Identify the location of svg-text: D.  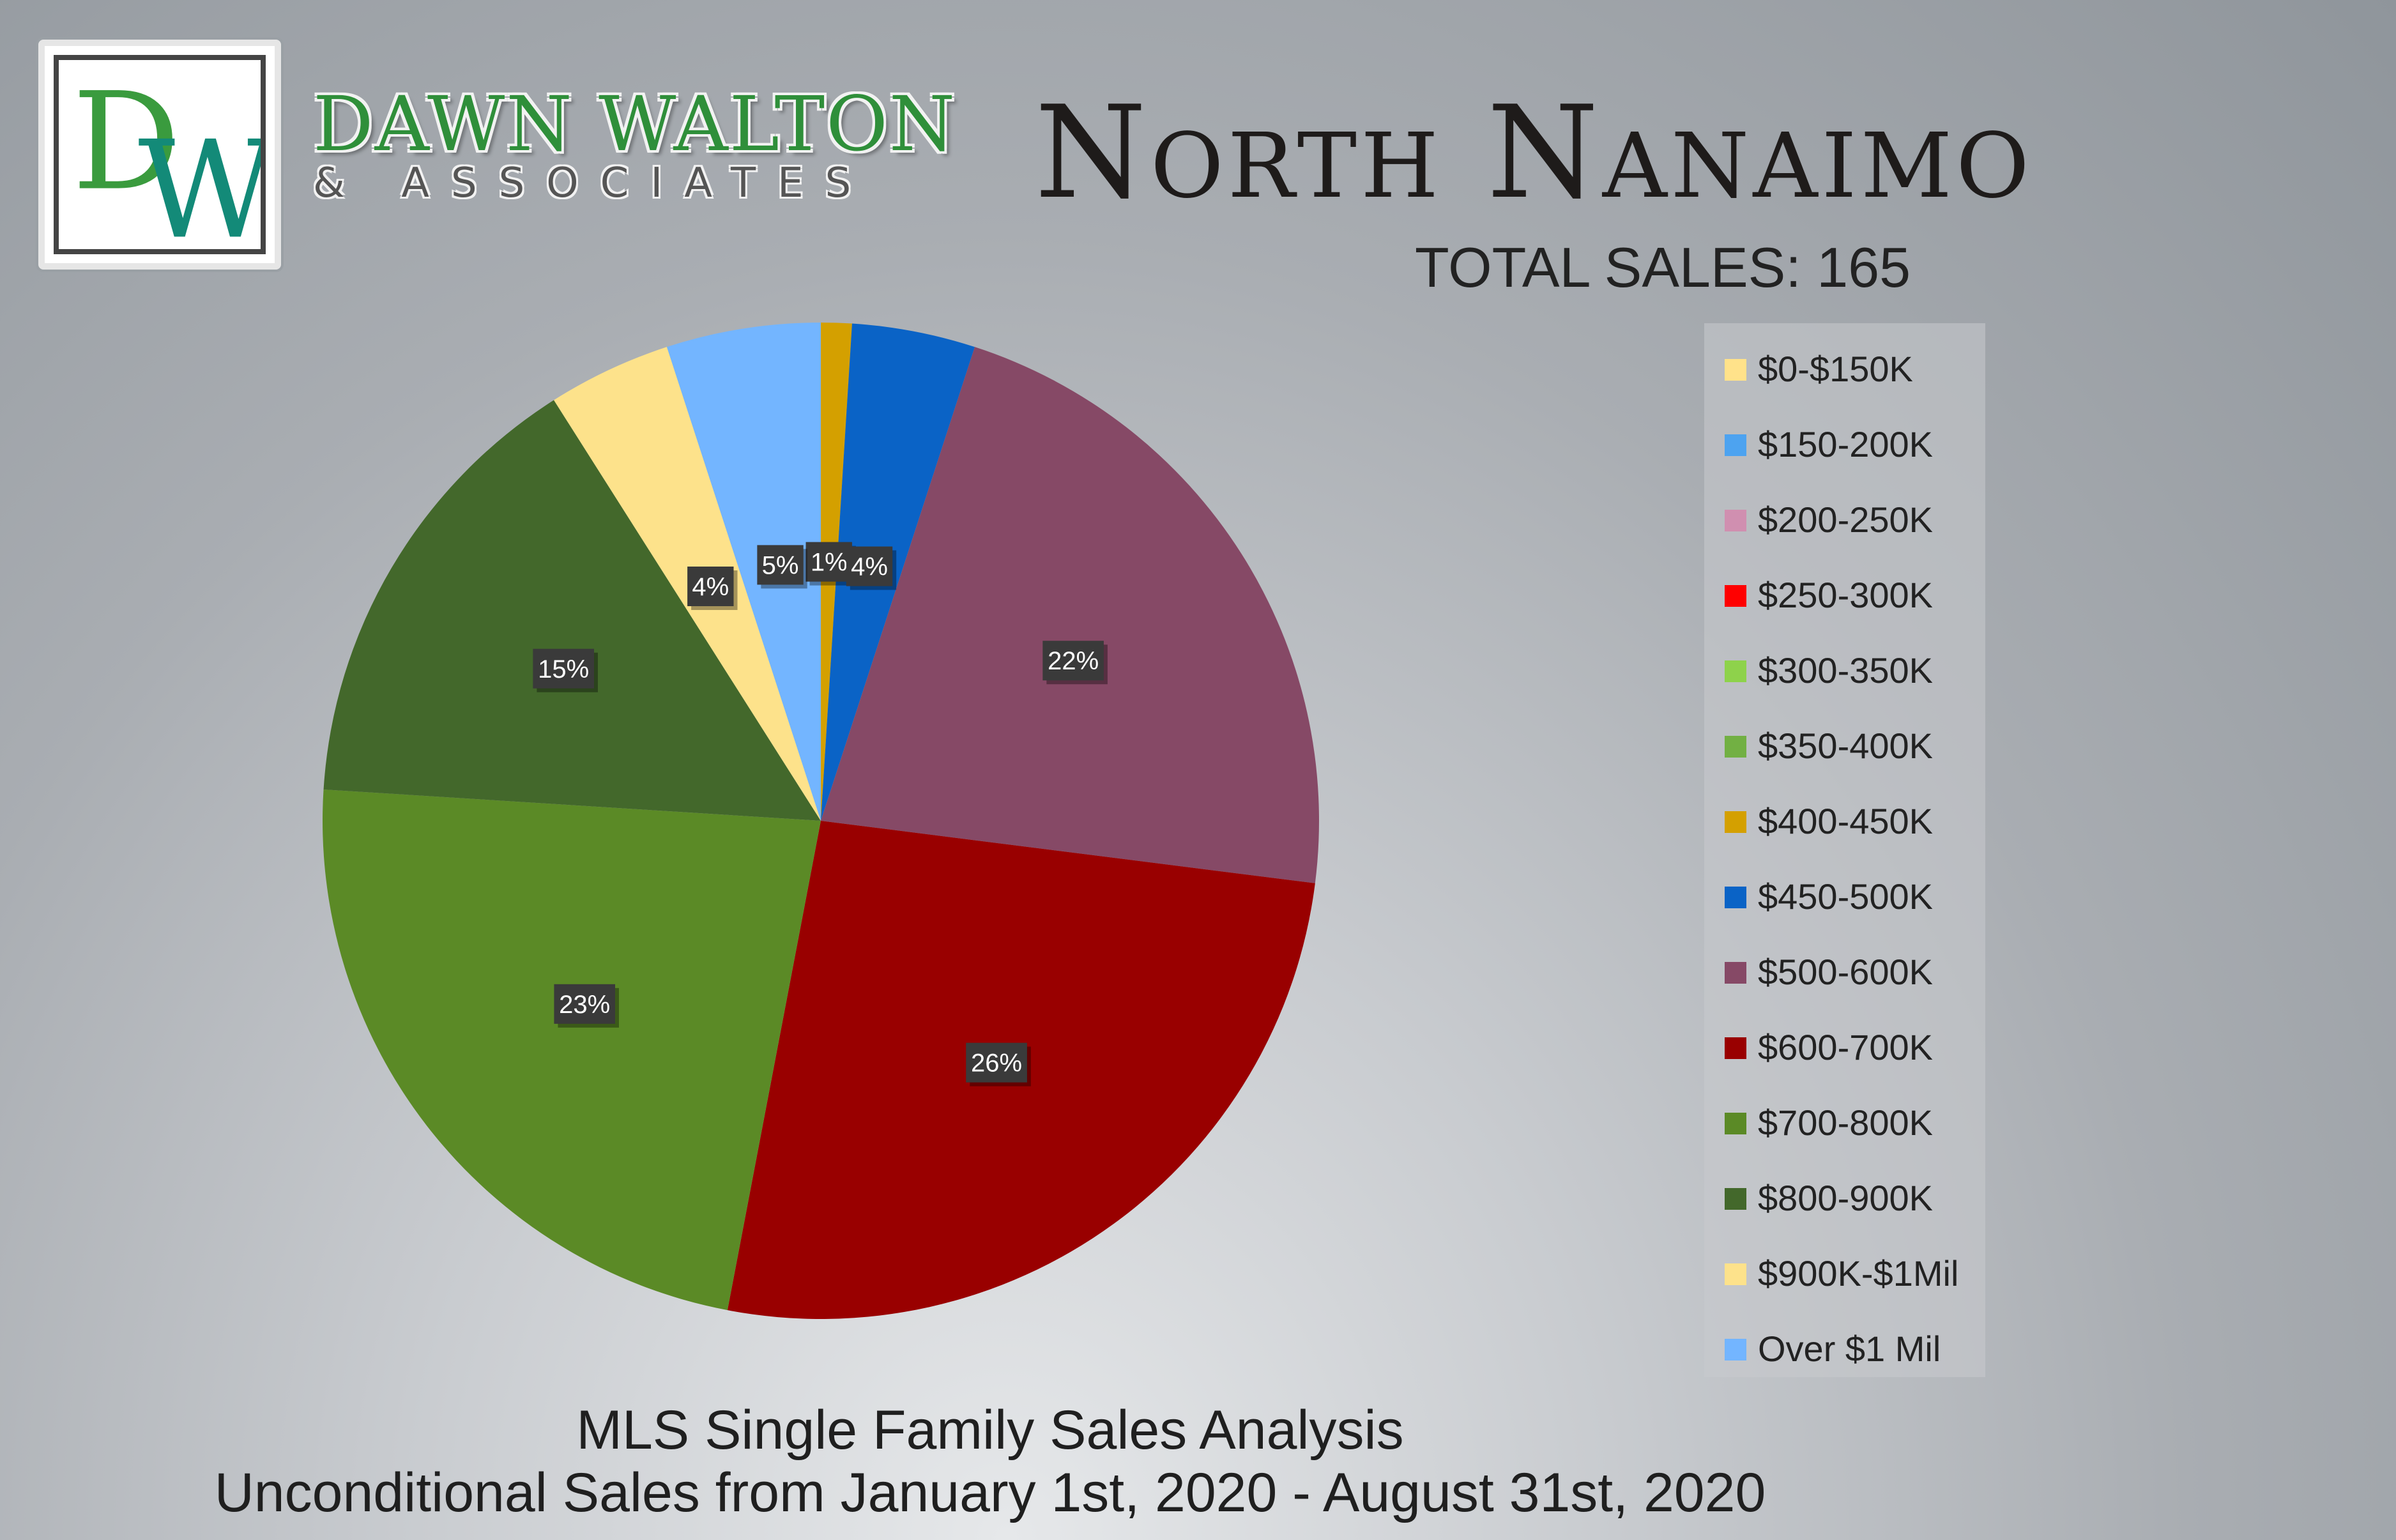
(126, 141).